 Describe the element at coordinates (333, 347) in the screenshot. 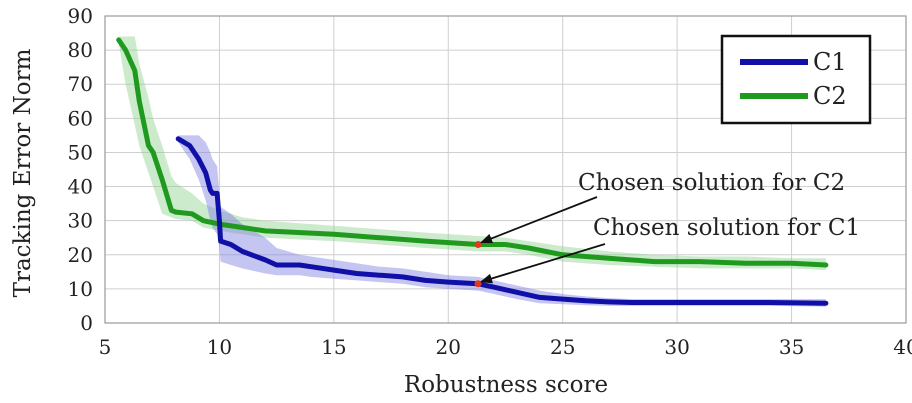

I see `x-tick-label: 15` at that location.